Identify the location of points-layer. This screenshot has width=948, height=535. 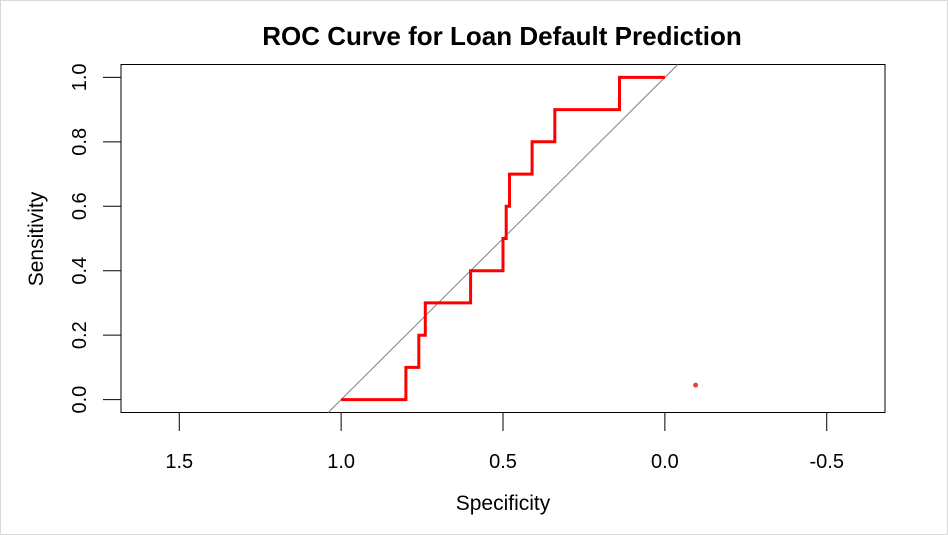
(696, 385).